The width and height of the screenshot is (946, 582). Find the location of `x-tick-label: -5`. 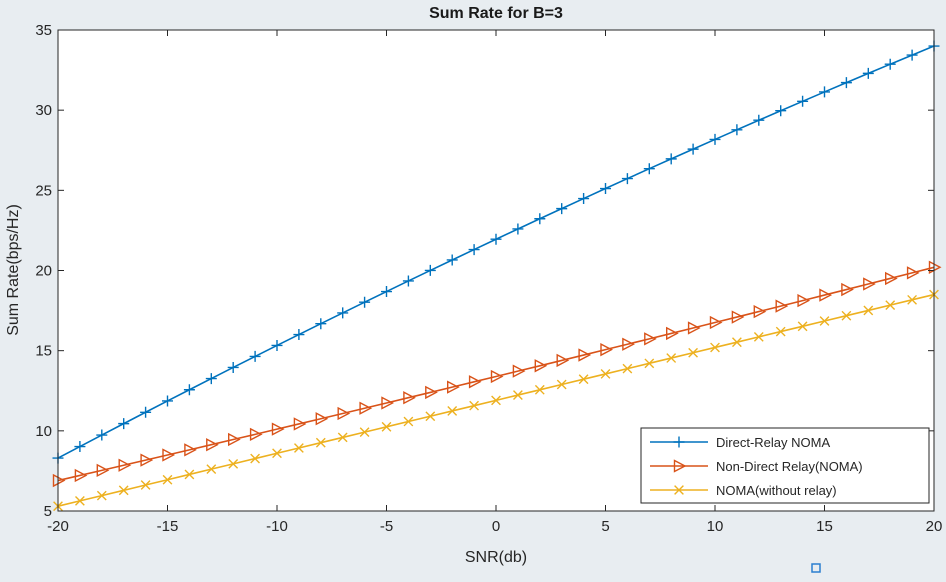

x-tick-label: -5 is located at coordinates (386, 526).